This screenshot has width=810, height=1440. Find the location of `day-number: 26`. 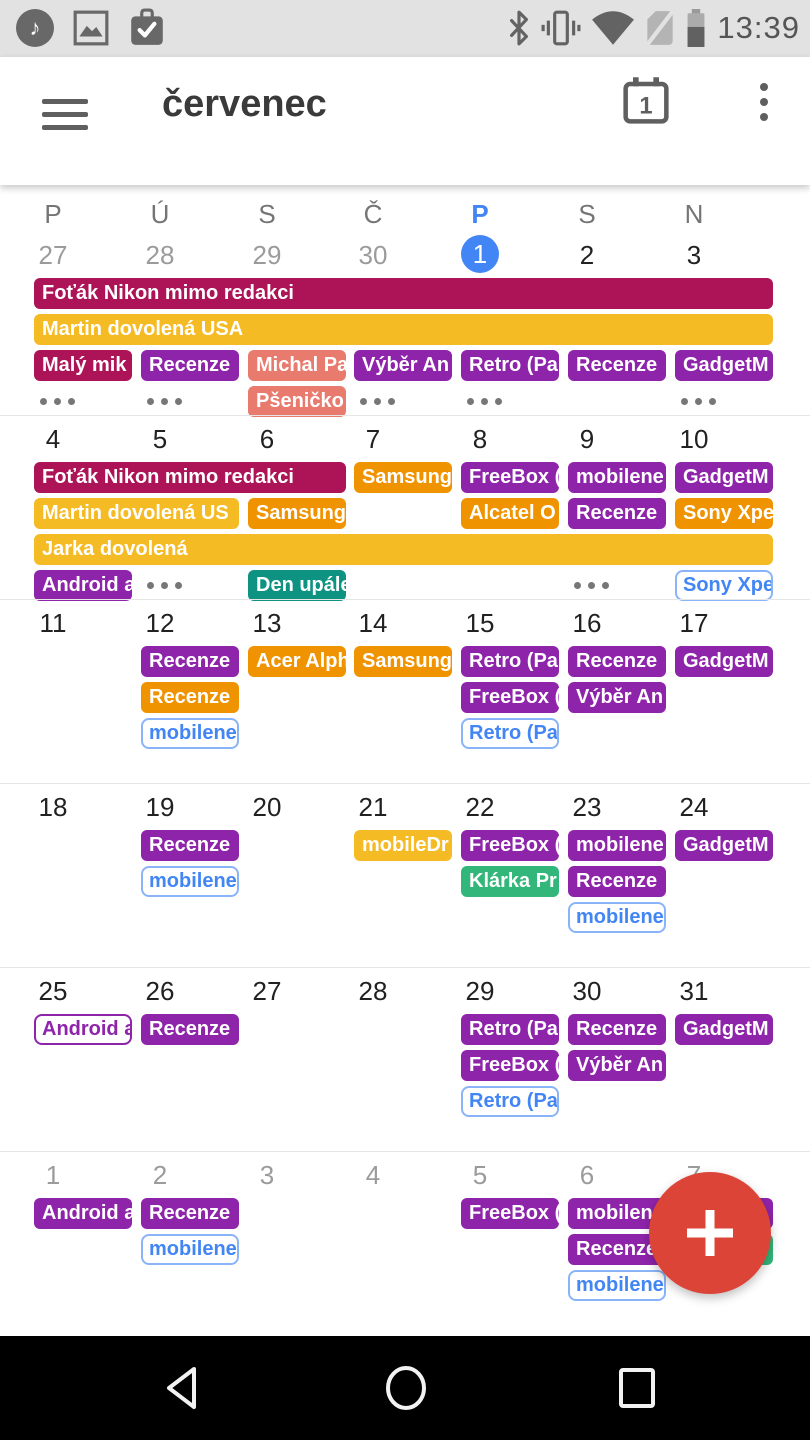

day-number: 26 is located at coordinates (160, 991).